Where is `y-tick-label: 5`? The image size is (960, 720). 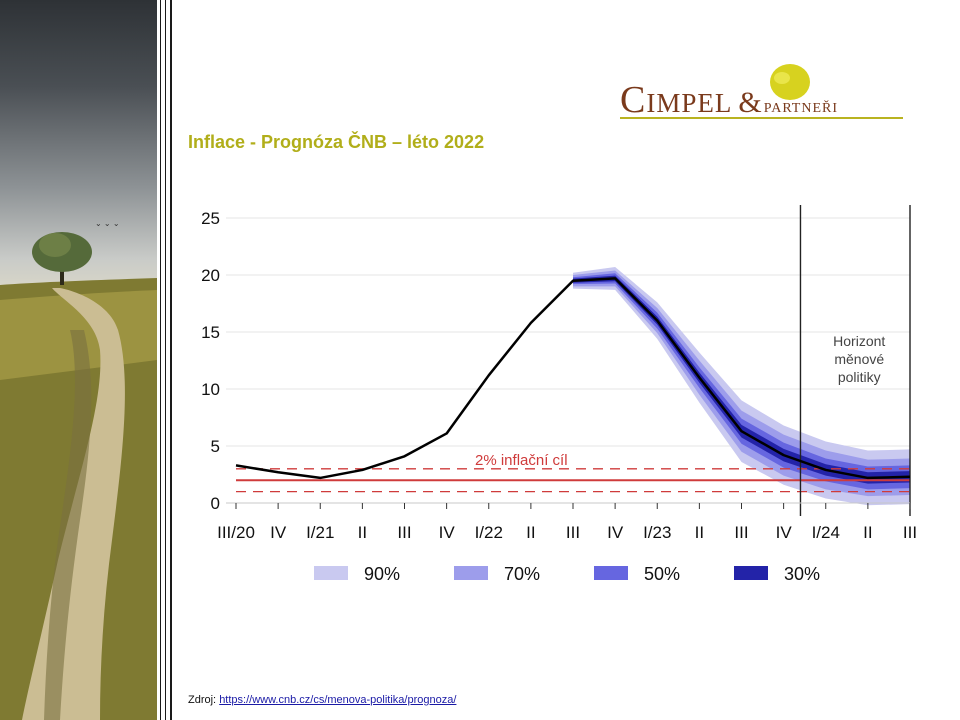 y-tick-label: 5 is located at coordinates (215, 446).